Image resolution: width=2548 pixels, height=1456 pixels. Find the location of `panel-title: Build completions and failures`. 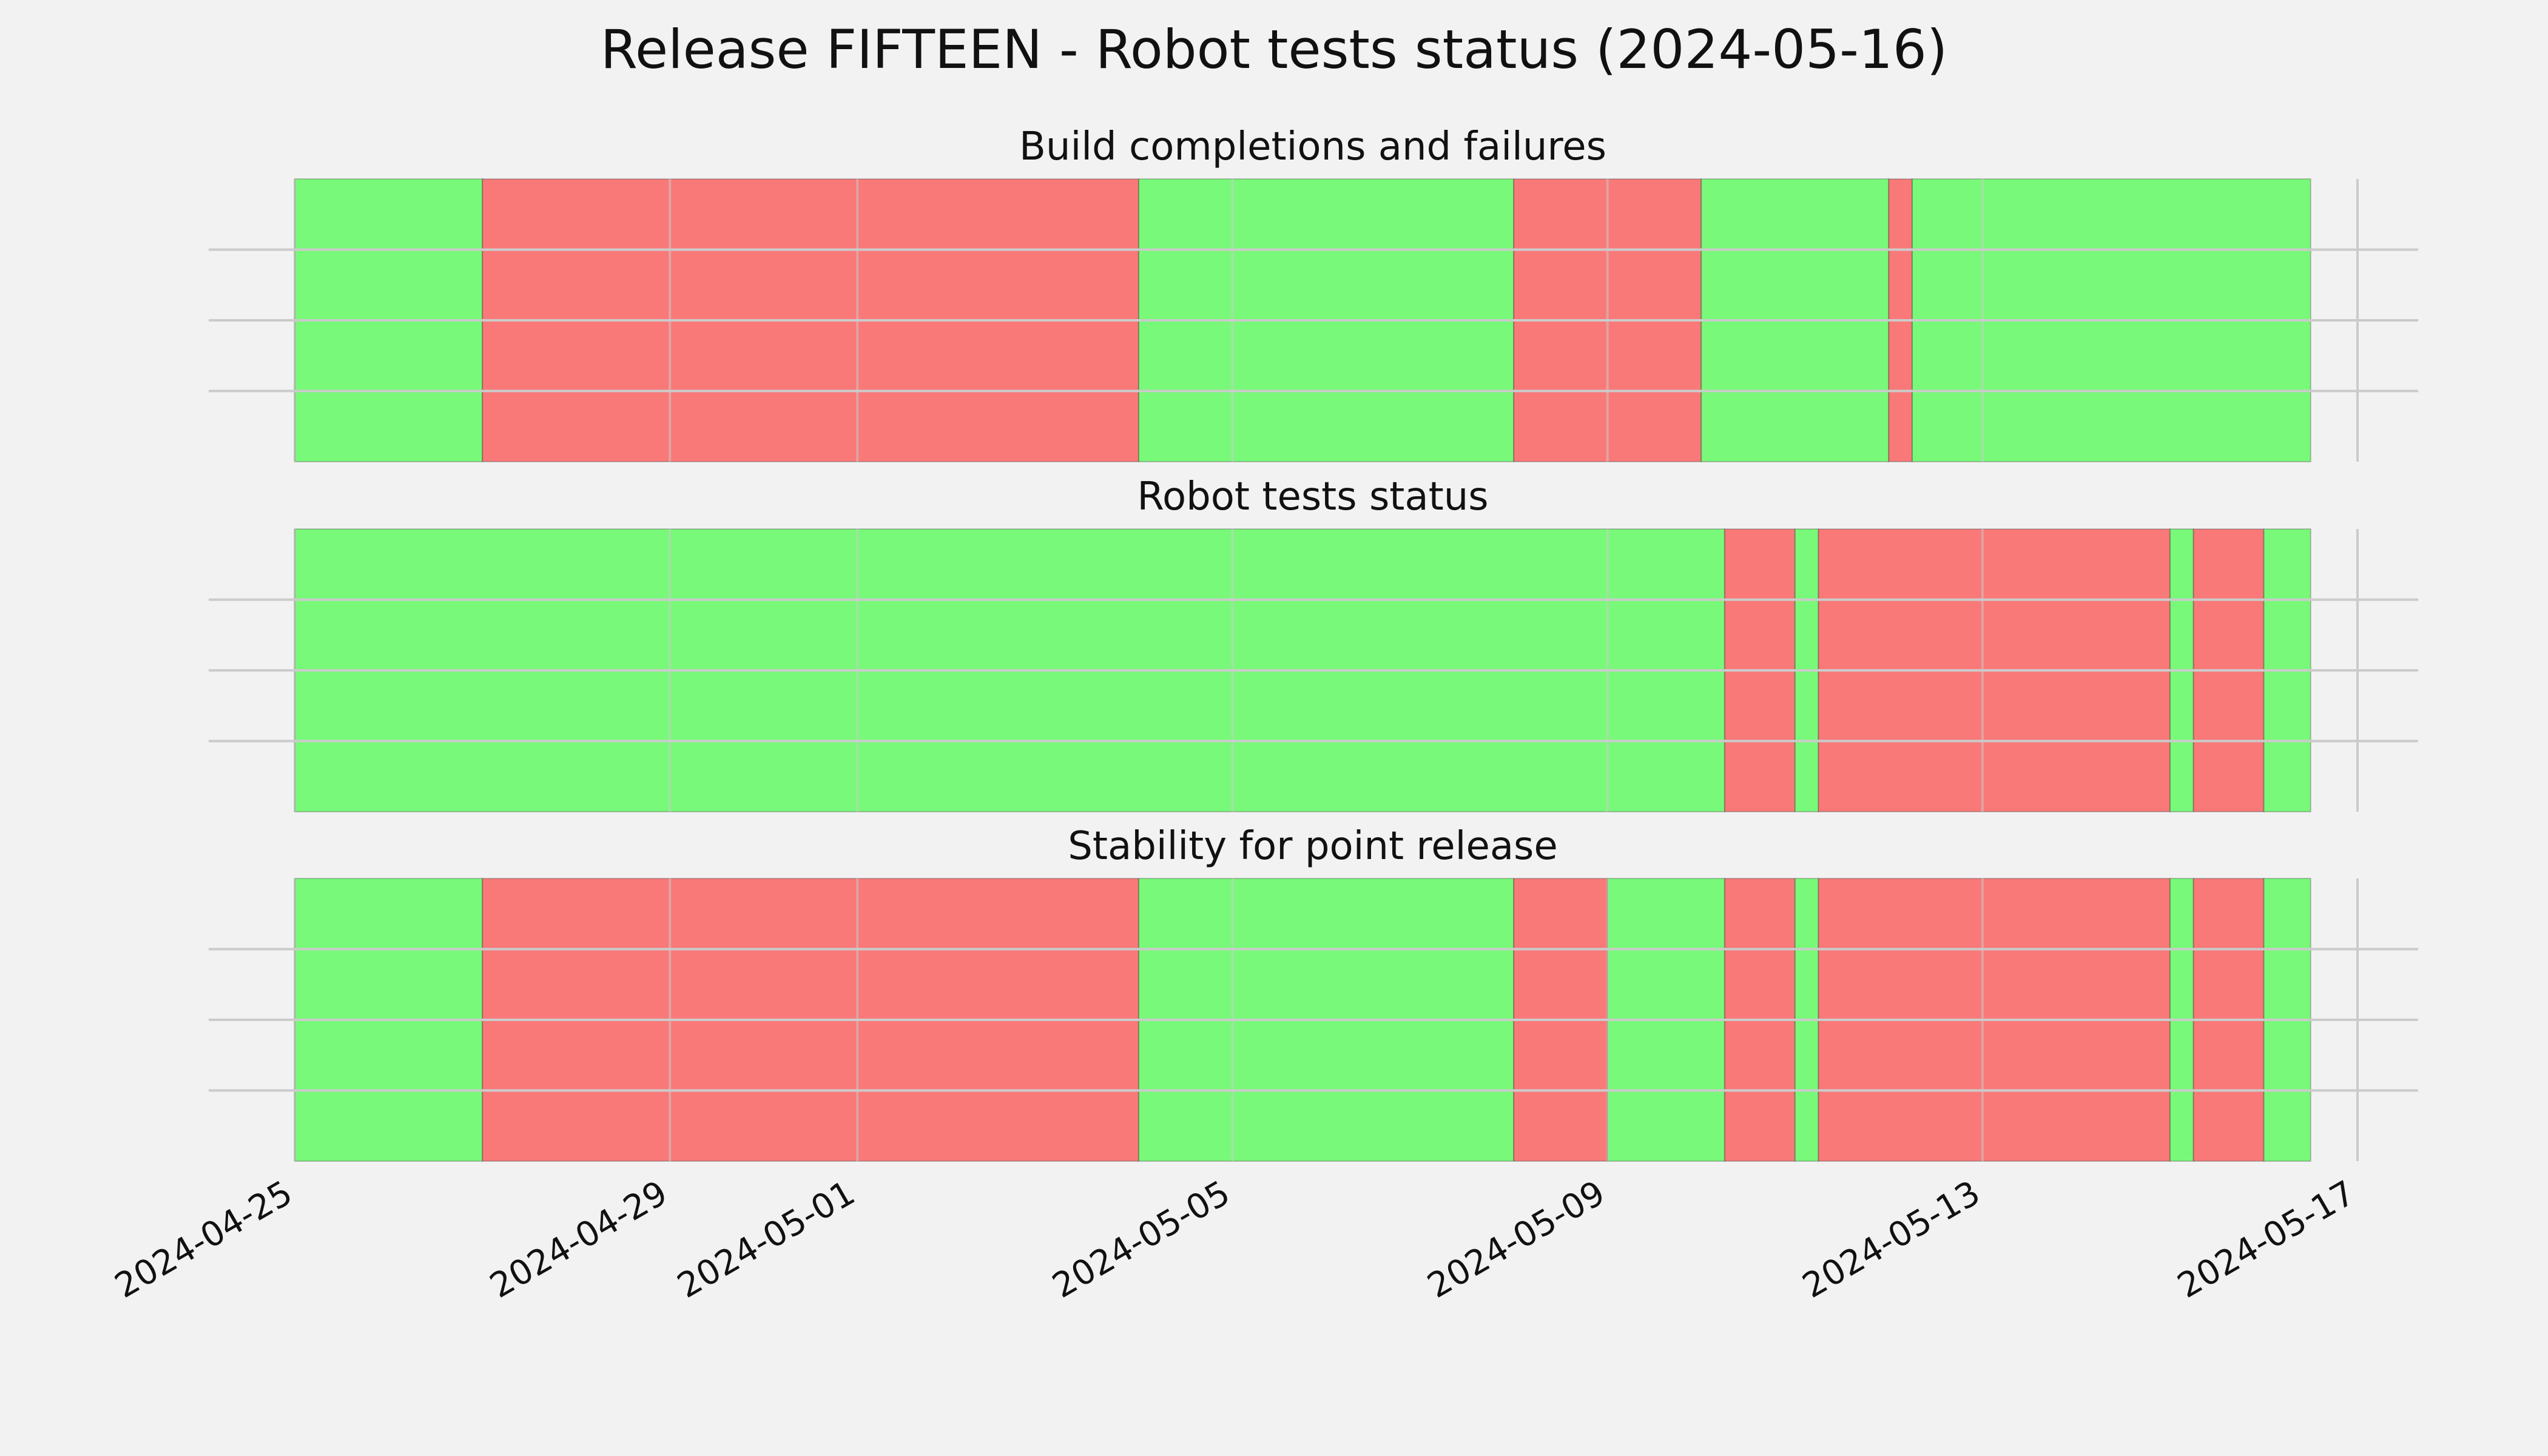

panel-title: Build completions and failures is located at coordinates (1312, 146).